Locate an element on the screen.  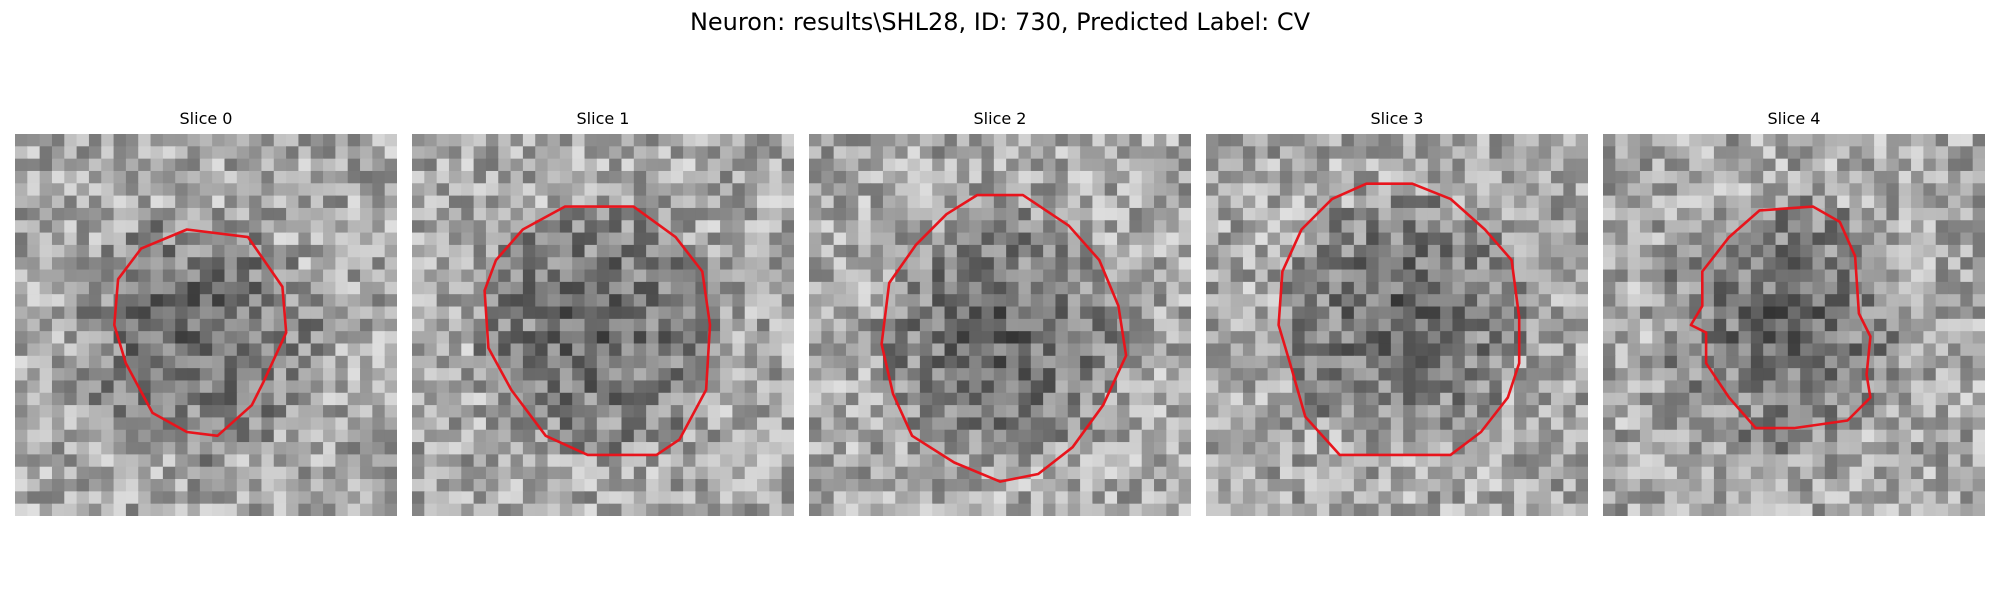
slice-title: Slice 0 is located at coordinates (206, 118).